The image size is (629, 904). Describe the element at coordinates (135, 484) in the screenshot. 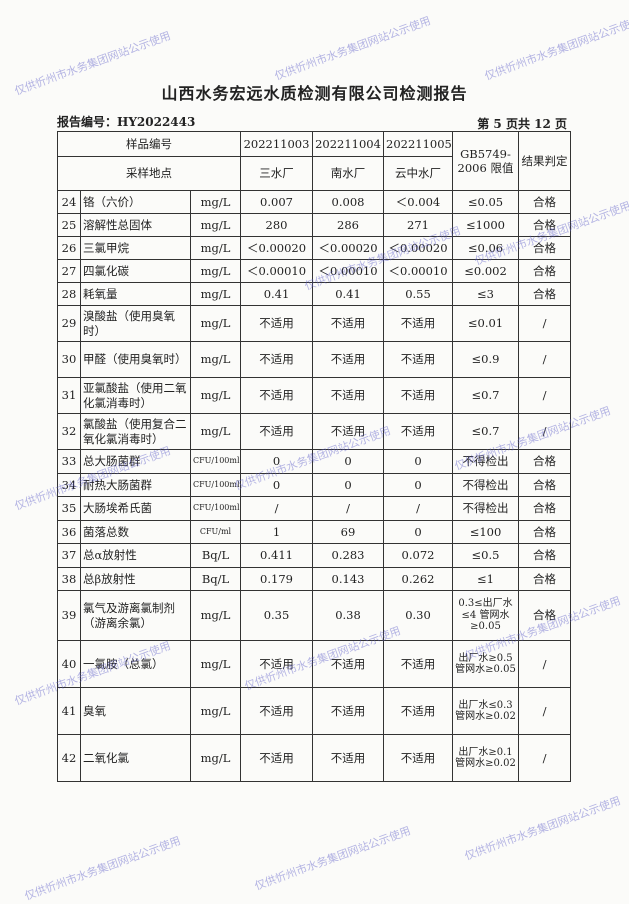

I see `item-name: 耐热大肠菌群` at that location.